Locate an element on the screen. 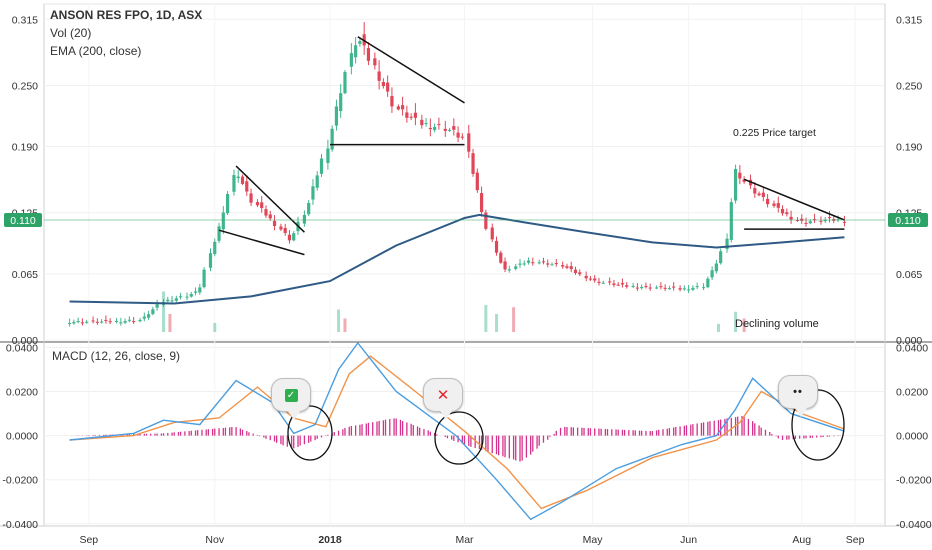 The width and height of the screenshot is (932, 550). macd-legend: MACD (12, 26, close, 9) is located at coordinates (116, 356).